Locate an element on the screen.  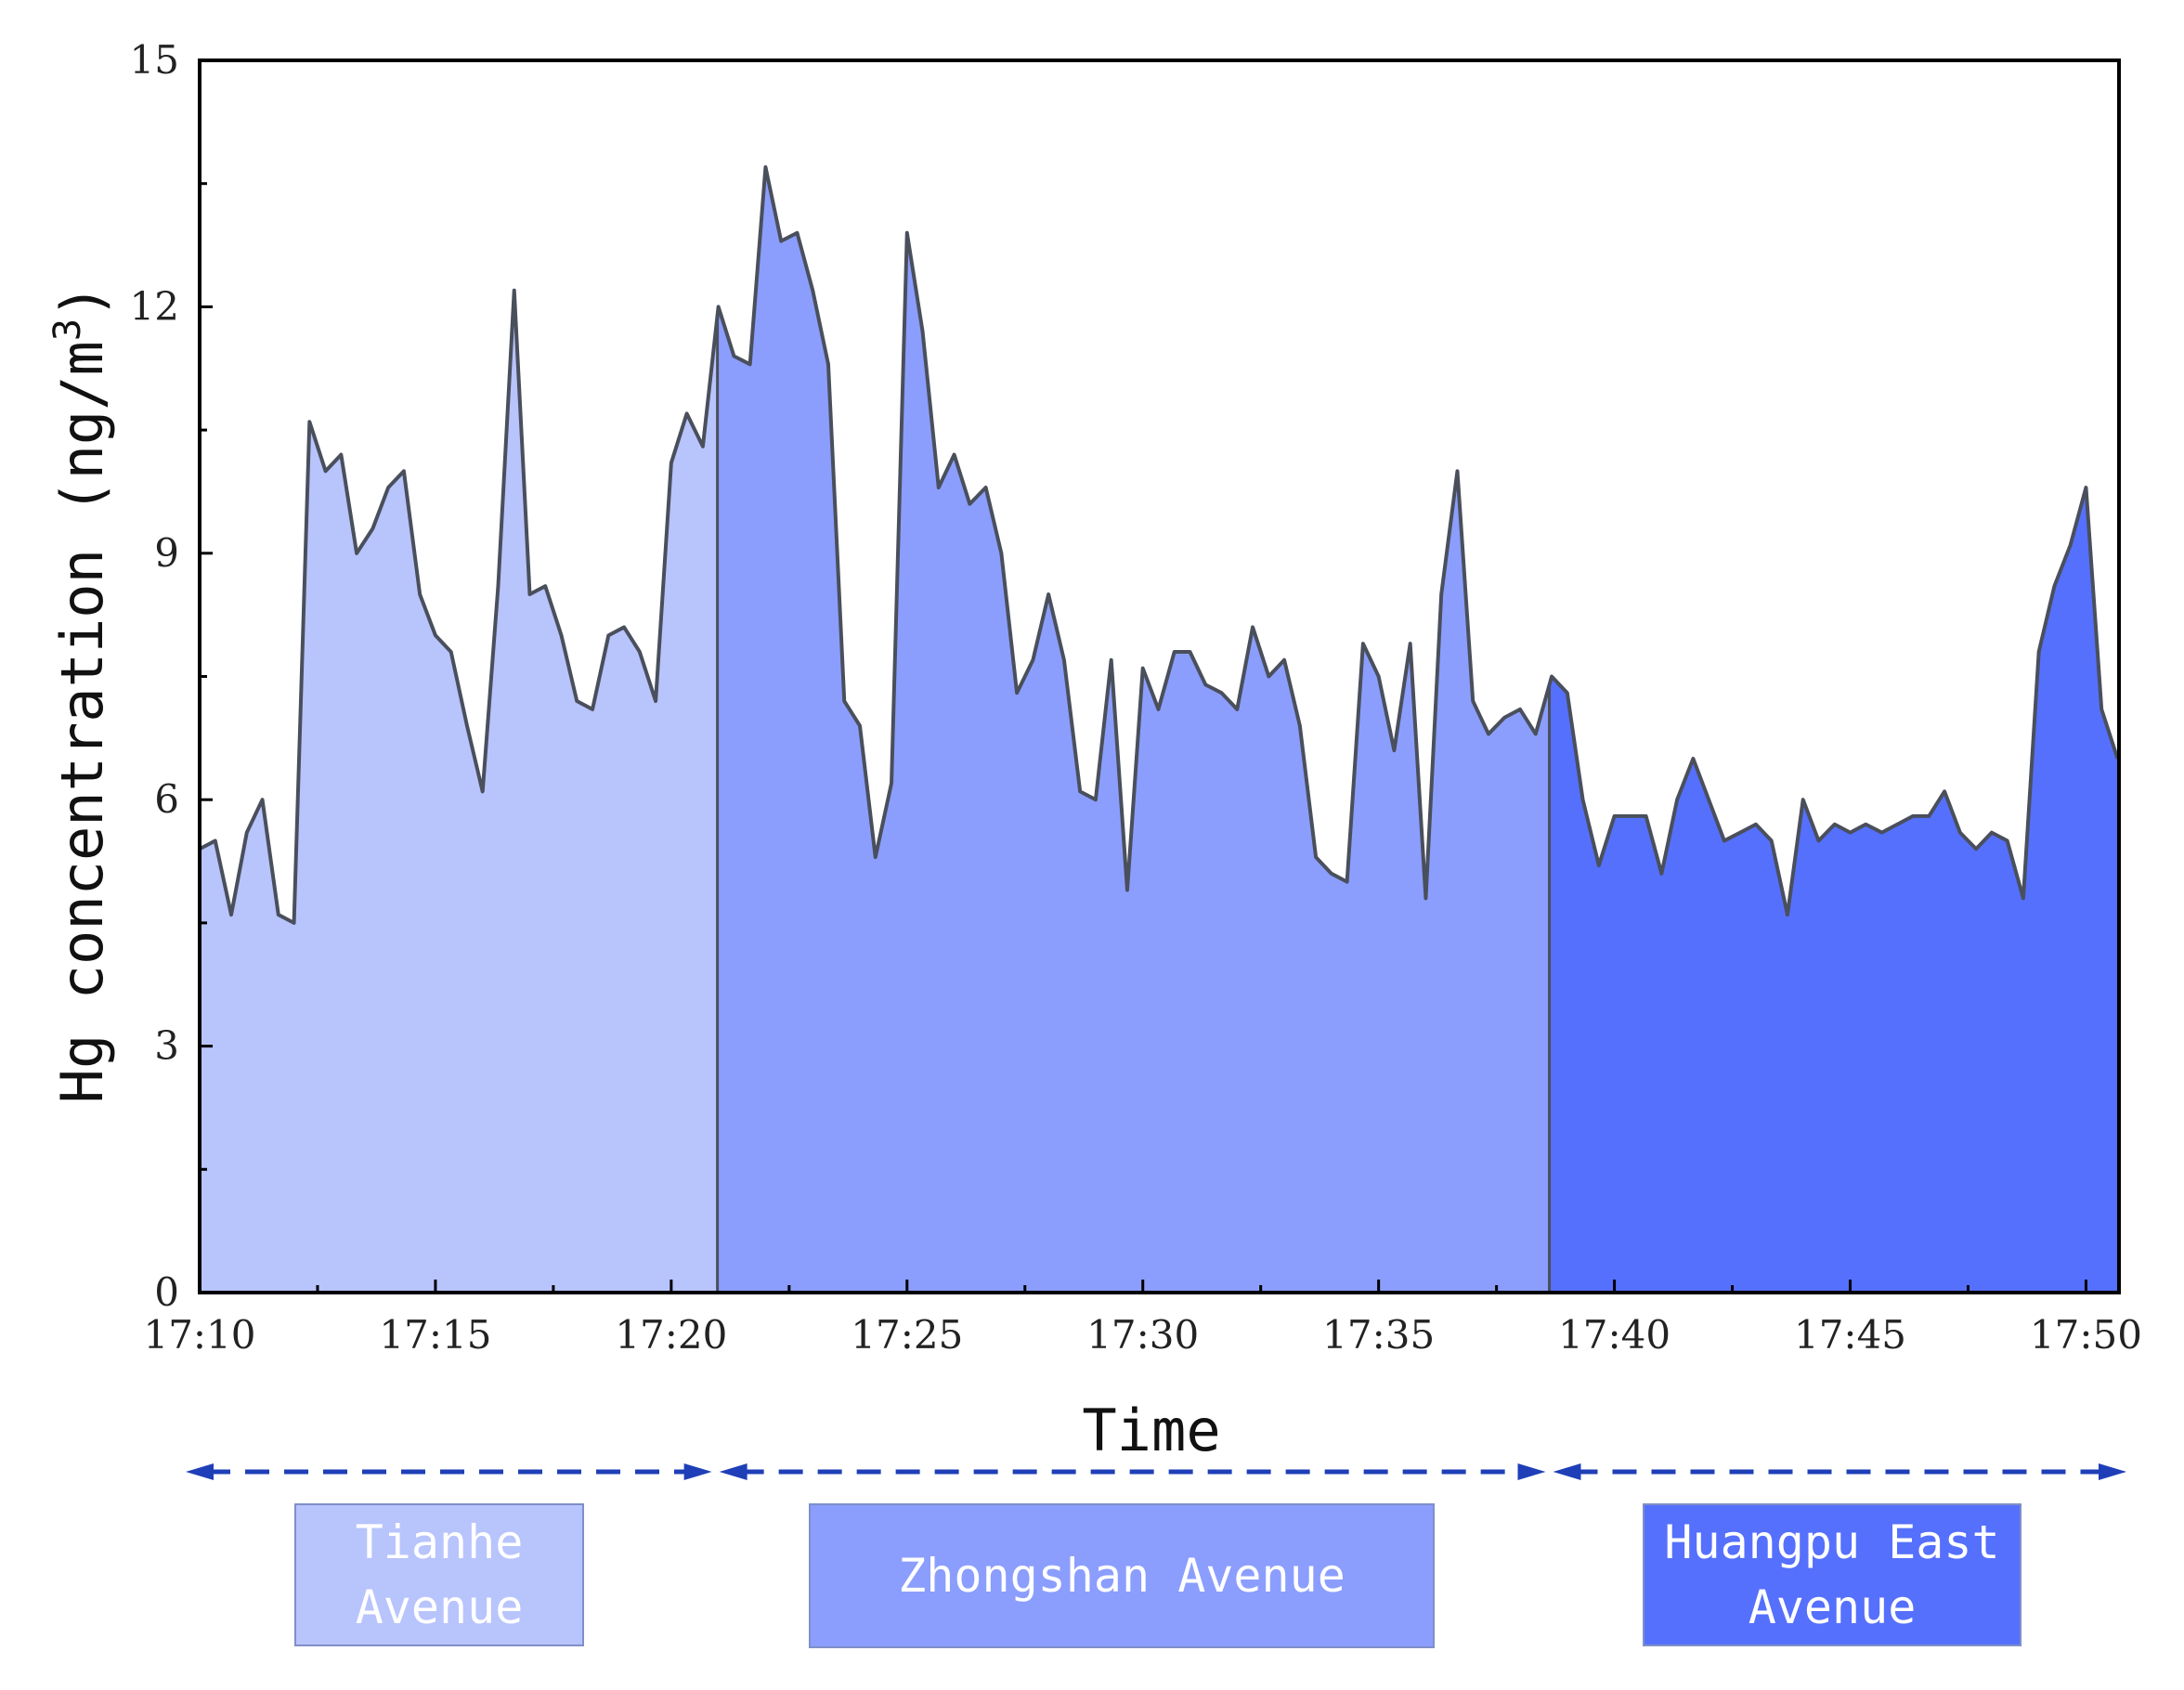
segment-label-3: Huangpu East Avenue is located at coordinates (1832, 1574).